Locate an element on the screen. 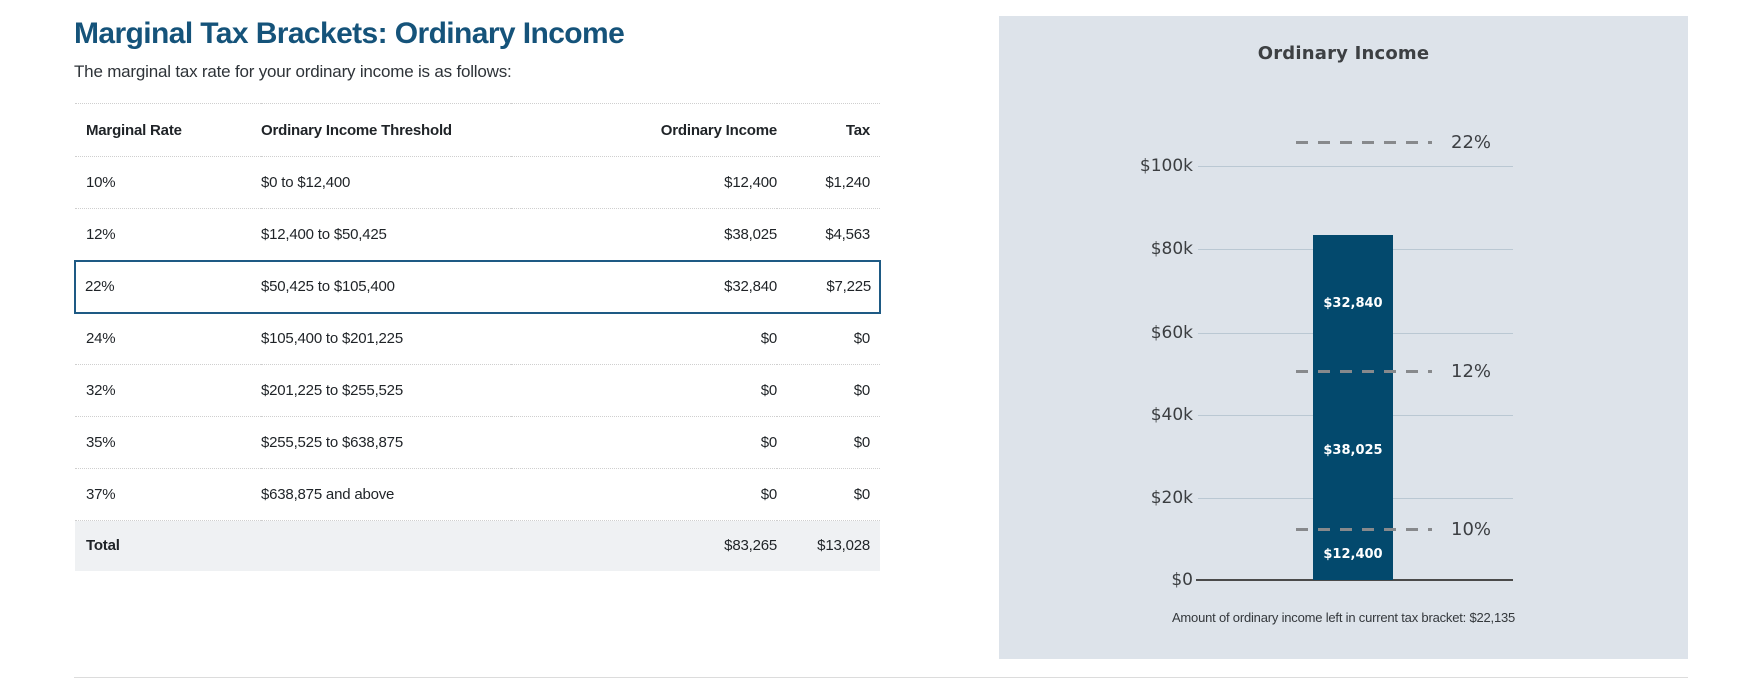  bar-segment-label-22pct: $32,840 is located at coordinates (1353, 303).